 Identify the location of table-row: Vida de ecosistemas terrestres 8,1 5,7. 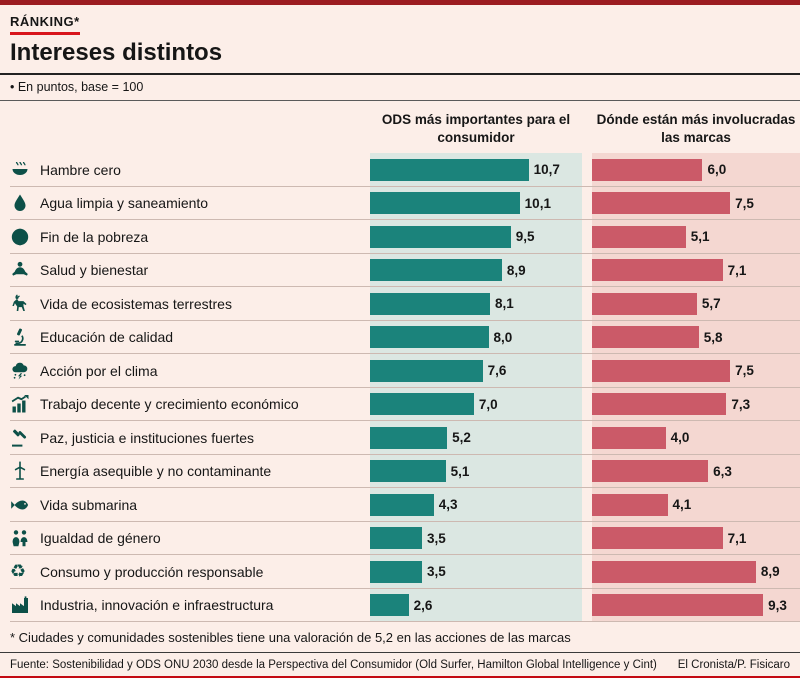
(400, 304).